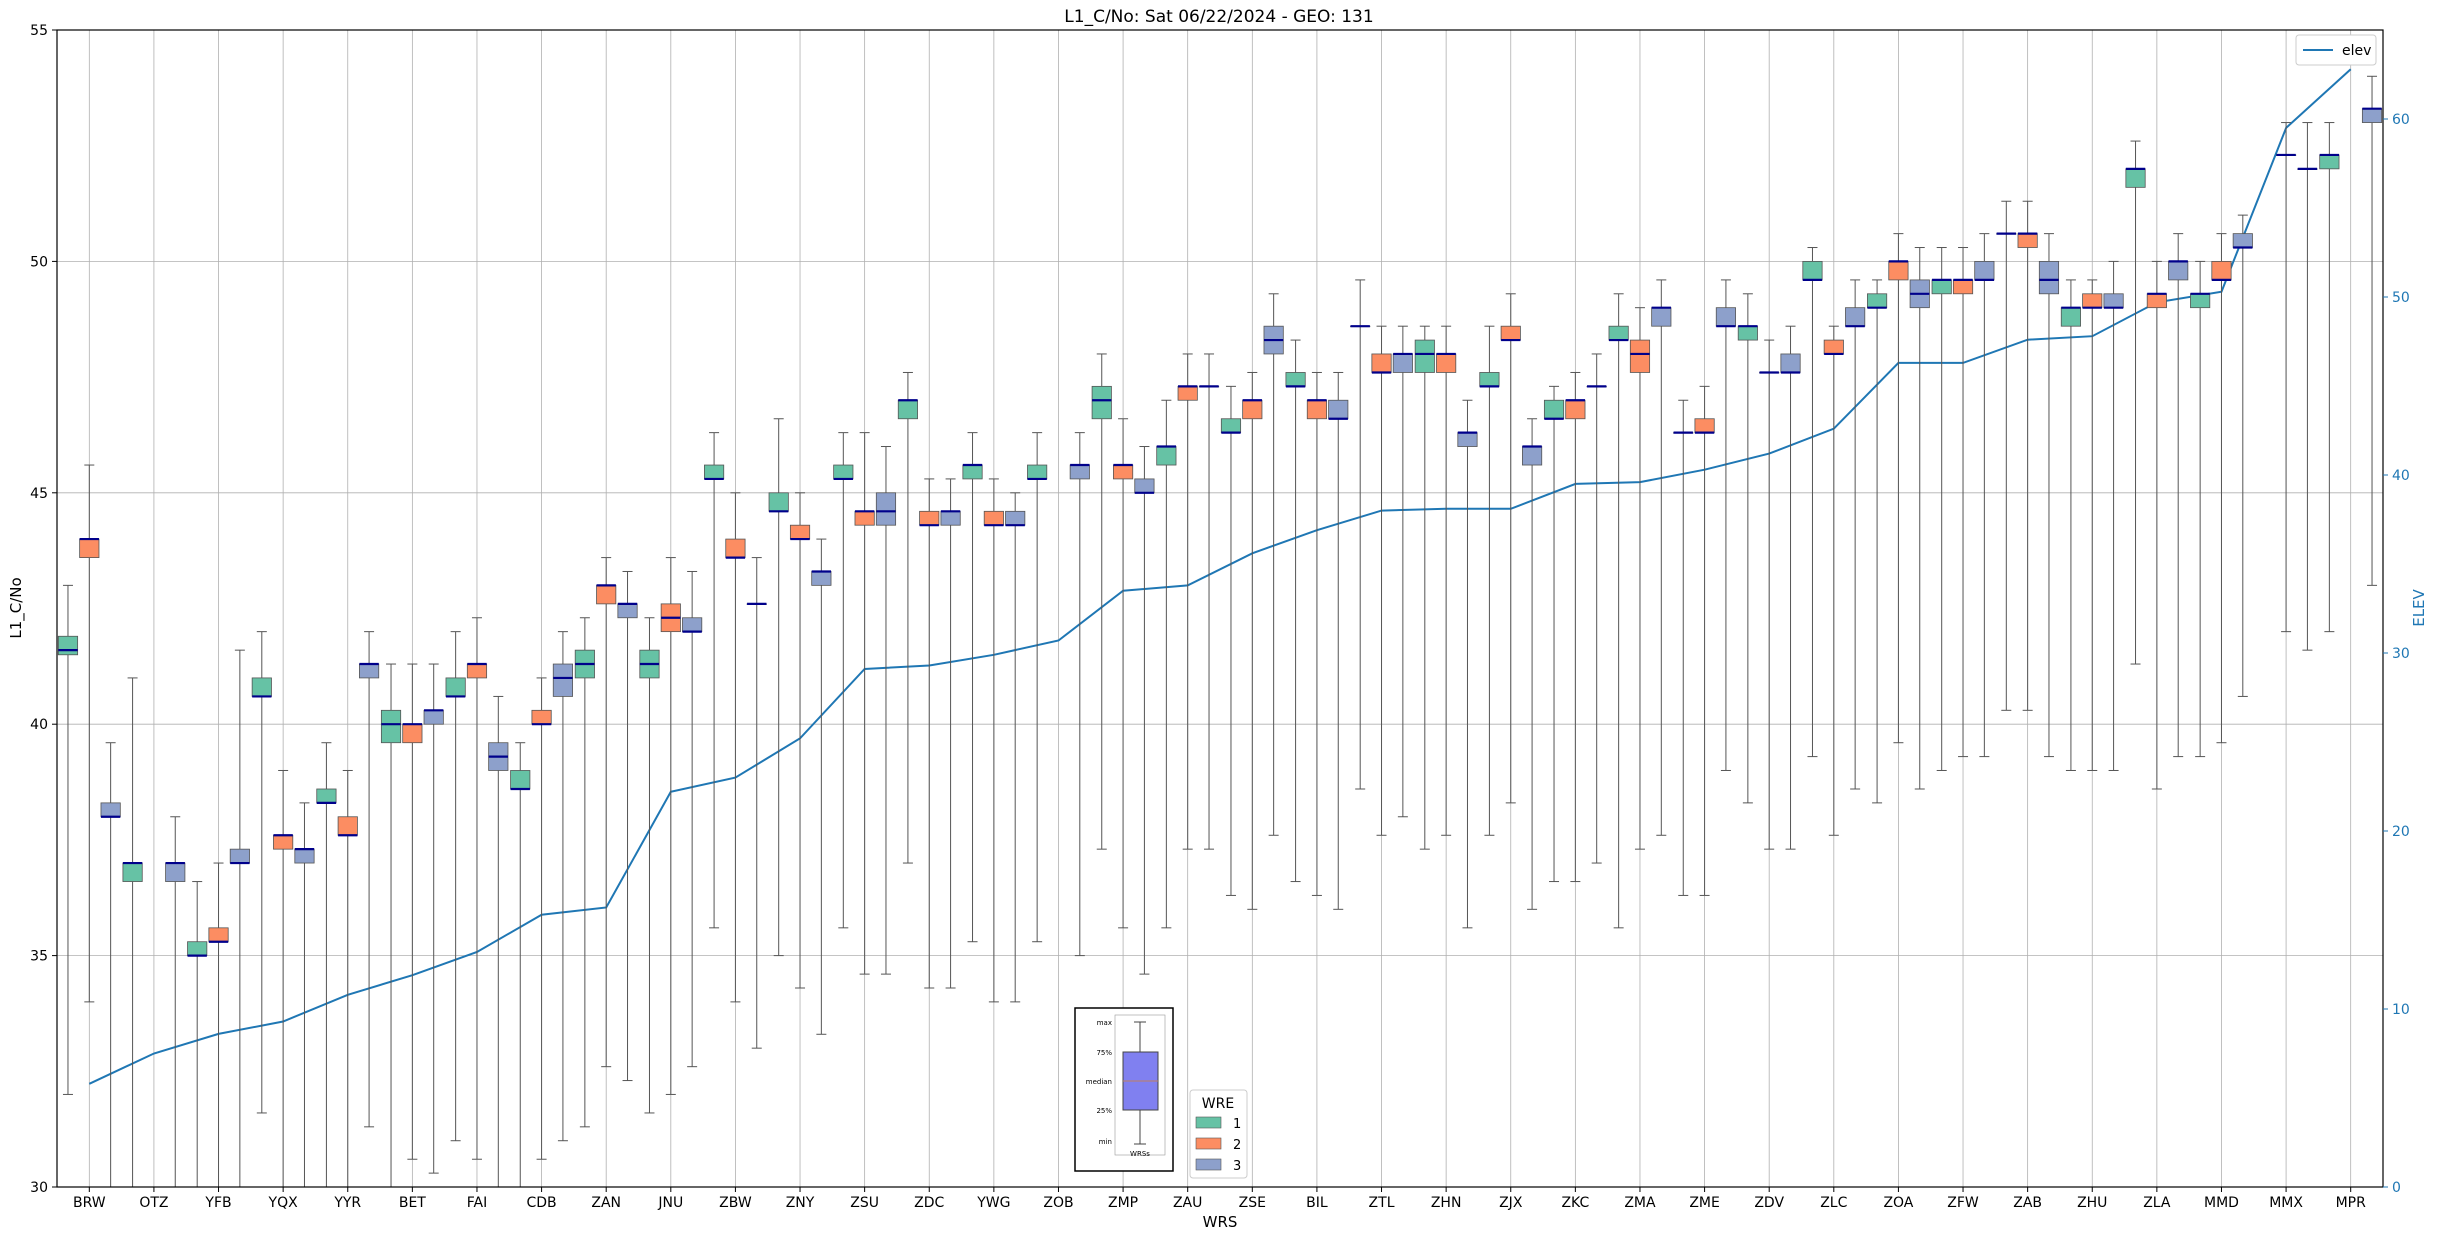 The width and height of the screenshot is (2439, 1238). I want to click on x-tick-label: MMX, so click(2286, 1203).